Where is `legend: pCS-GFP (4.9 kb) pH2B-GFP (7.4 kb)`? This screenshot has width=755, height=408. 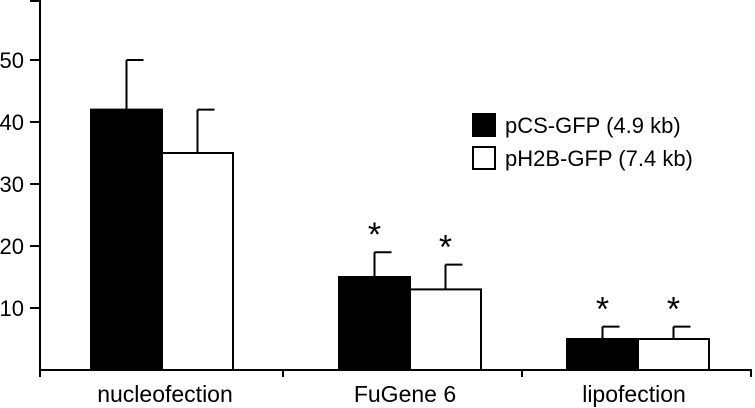
legend: pCS-GFP (4.9 kb) pH2B-GFP (7.4 kb) is located at coordinates (582, 142).